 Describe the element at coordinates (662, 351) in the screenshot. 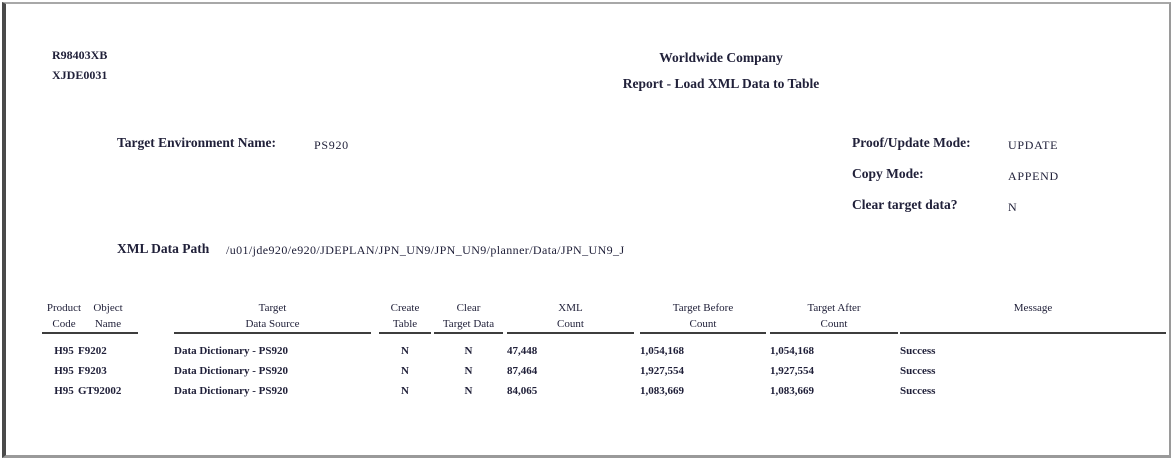

I see `cell-target-before-count: 1,054,168` at that location.